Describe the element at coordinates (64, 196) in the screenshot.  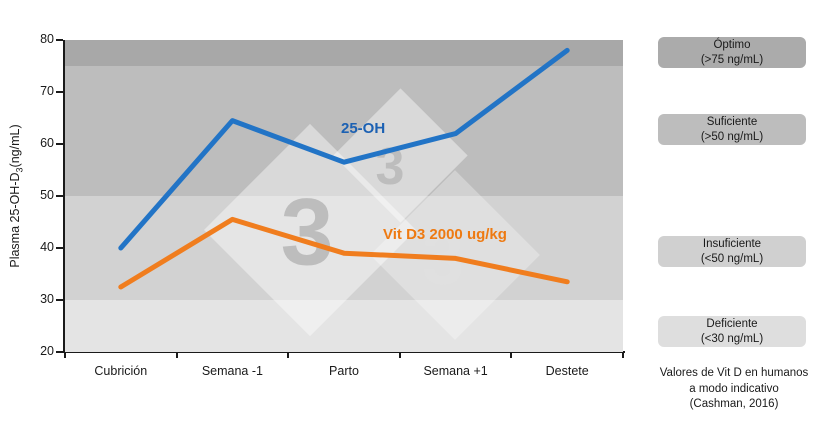
I see `y-axis-line` at that location.